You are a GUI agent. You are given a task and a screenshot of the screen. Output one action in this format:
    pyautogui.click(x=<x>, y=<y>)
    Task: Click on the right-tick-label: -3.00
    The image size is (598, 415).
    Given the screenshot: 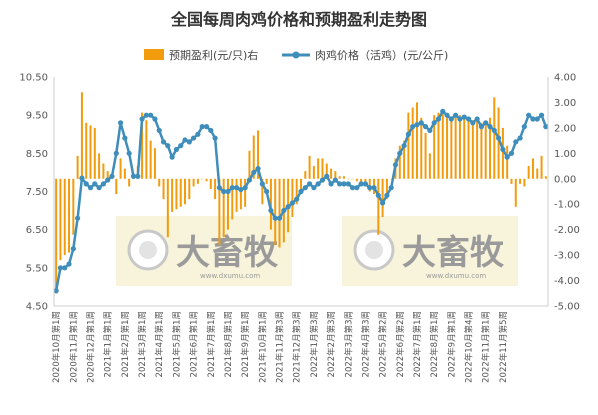 What is the action you would take?
    pyautogui.click(x=567, y=256)
    